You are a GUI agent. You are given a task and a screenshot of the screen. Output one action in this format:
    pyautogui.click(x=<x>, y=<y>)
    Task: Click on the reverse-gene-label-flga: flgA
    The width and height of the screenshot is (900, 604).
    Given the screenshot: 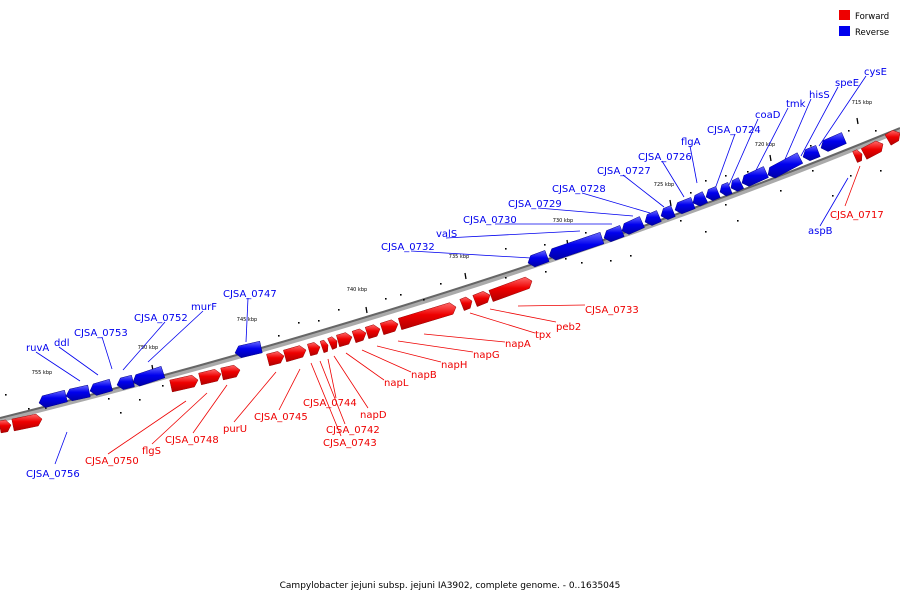 What is the action you would take?
    pyautogui.click(x=691, y=142)
    